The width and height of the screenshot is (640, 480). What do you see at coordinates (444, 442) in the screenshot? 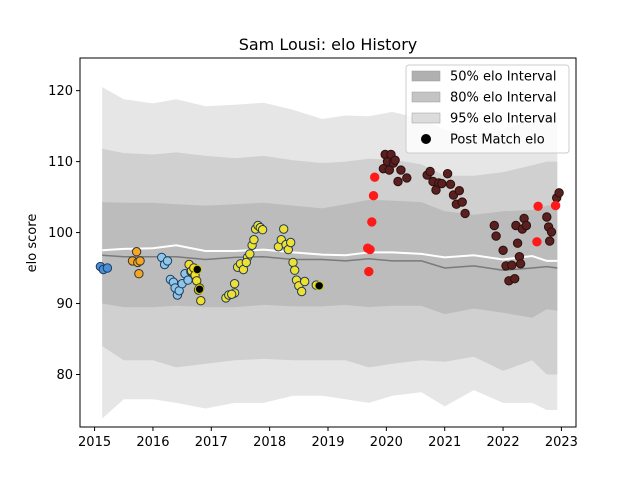
I see `x-tick-label: 2021` at bounding box center [444, 442].